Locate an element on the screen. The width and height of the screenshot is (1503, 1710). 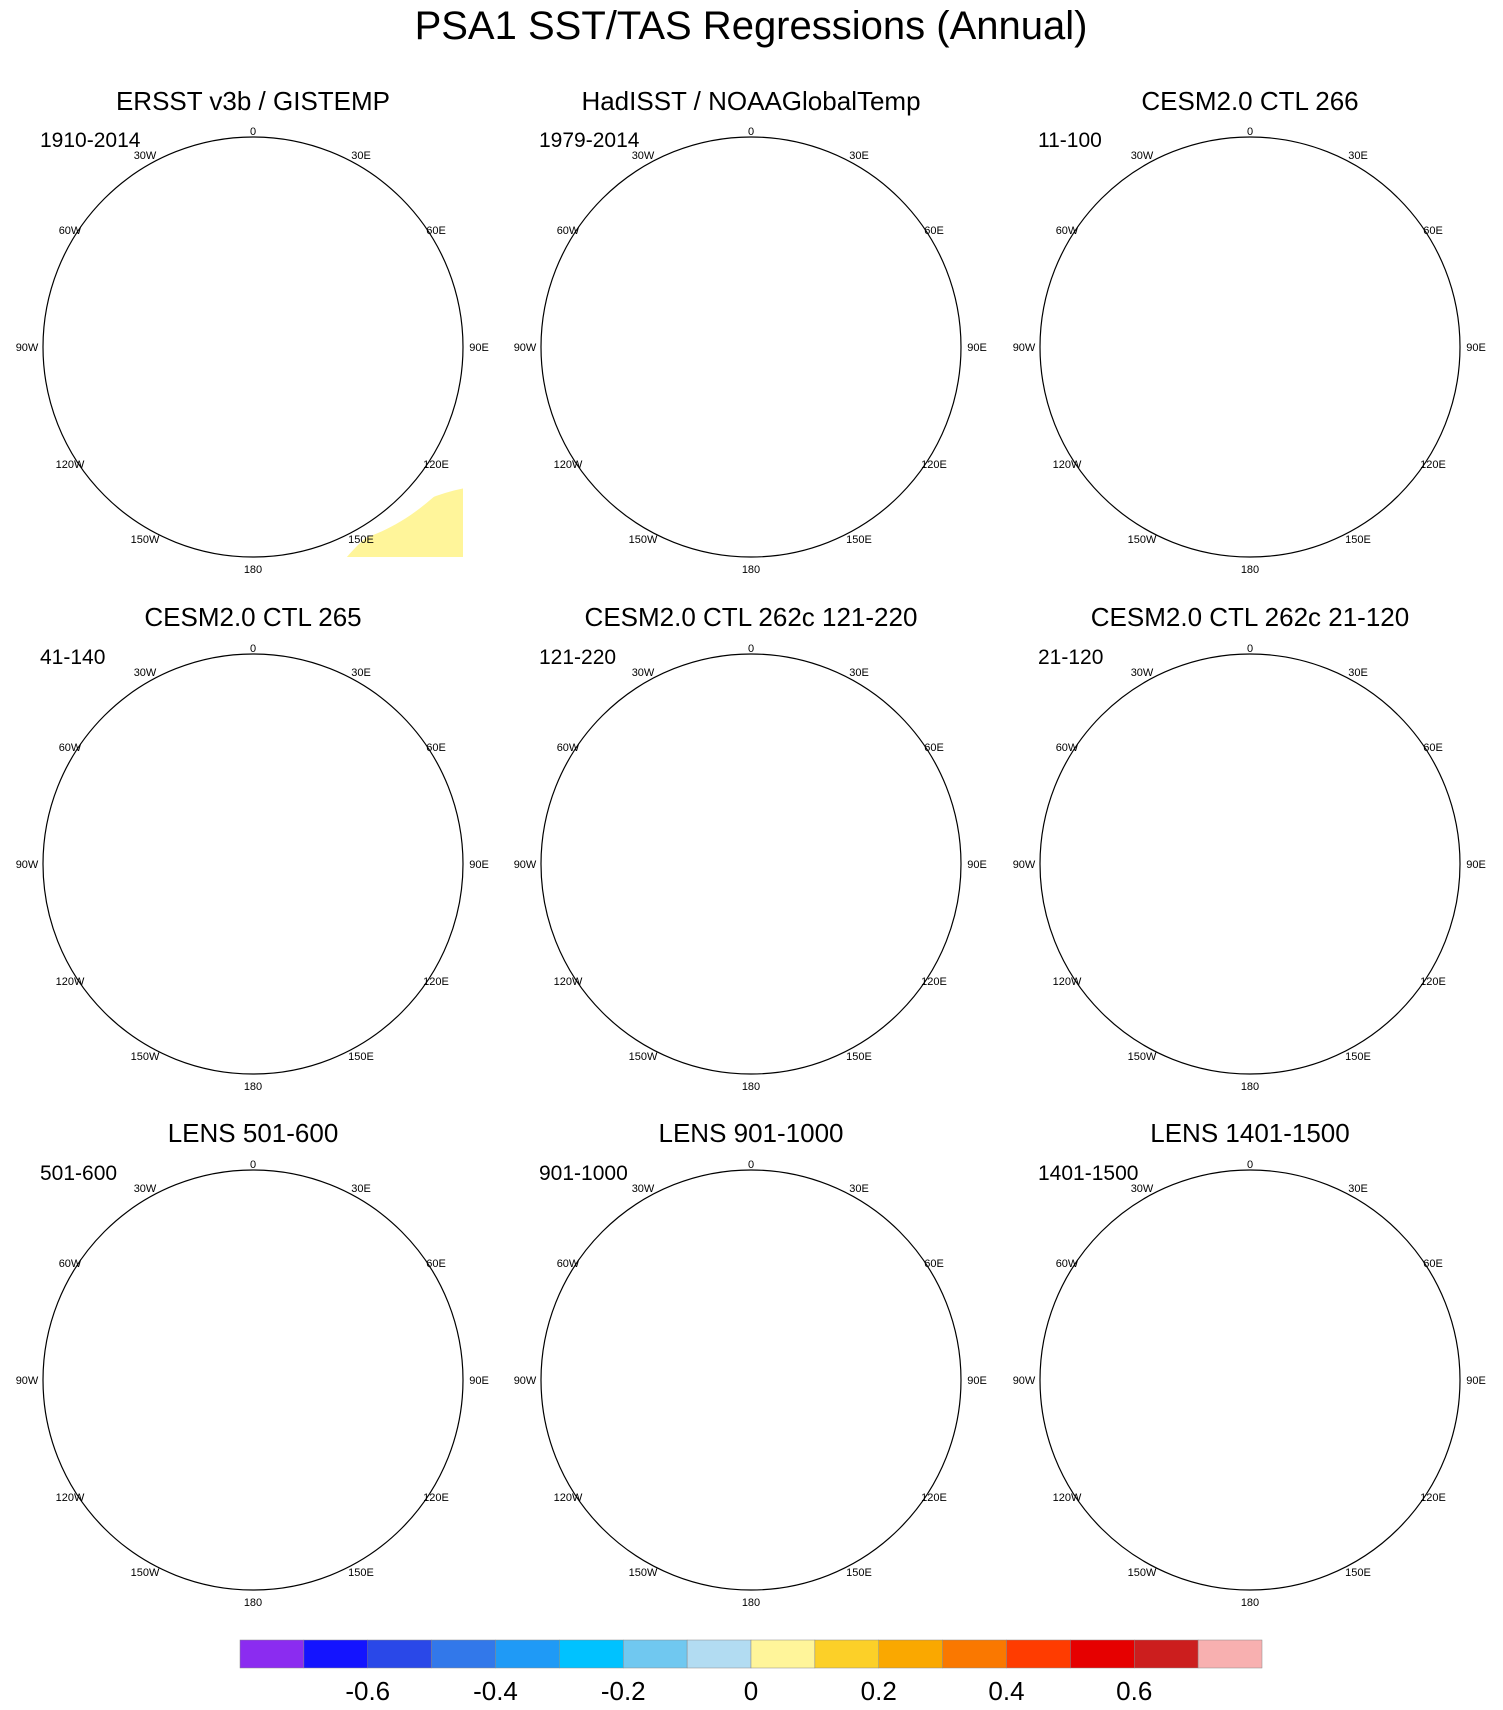
panel-period: 1910-2014 is located at coordinates (90, 140).